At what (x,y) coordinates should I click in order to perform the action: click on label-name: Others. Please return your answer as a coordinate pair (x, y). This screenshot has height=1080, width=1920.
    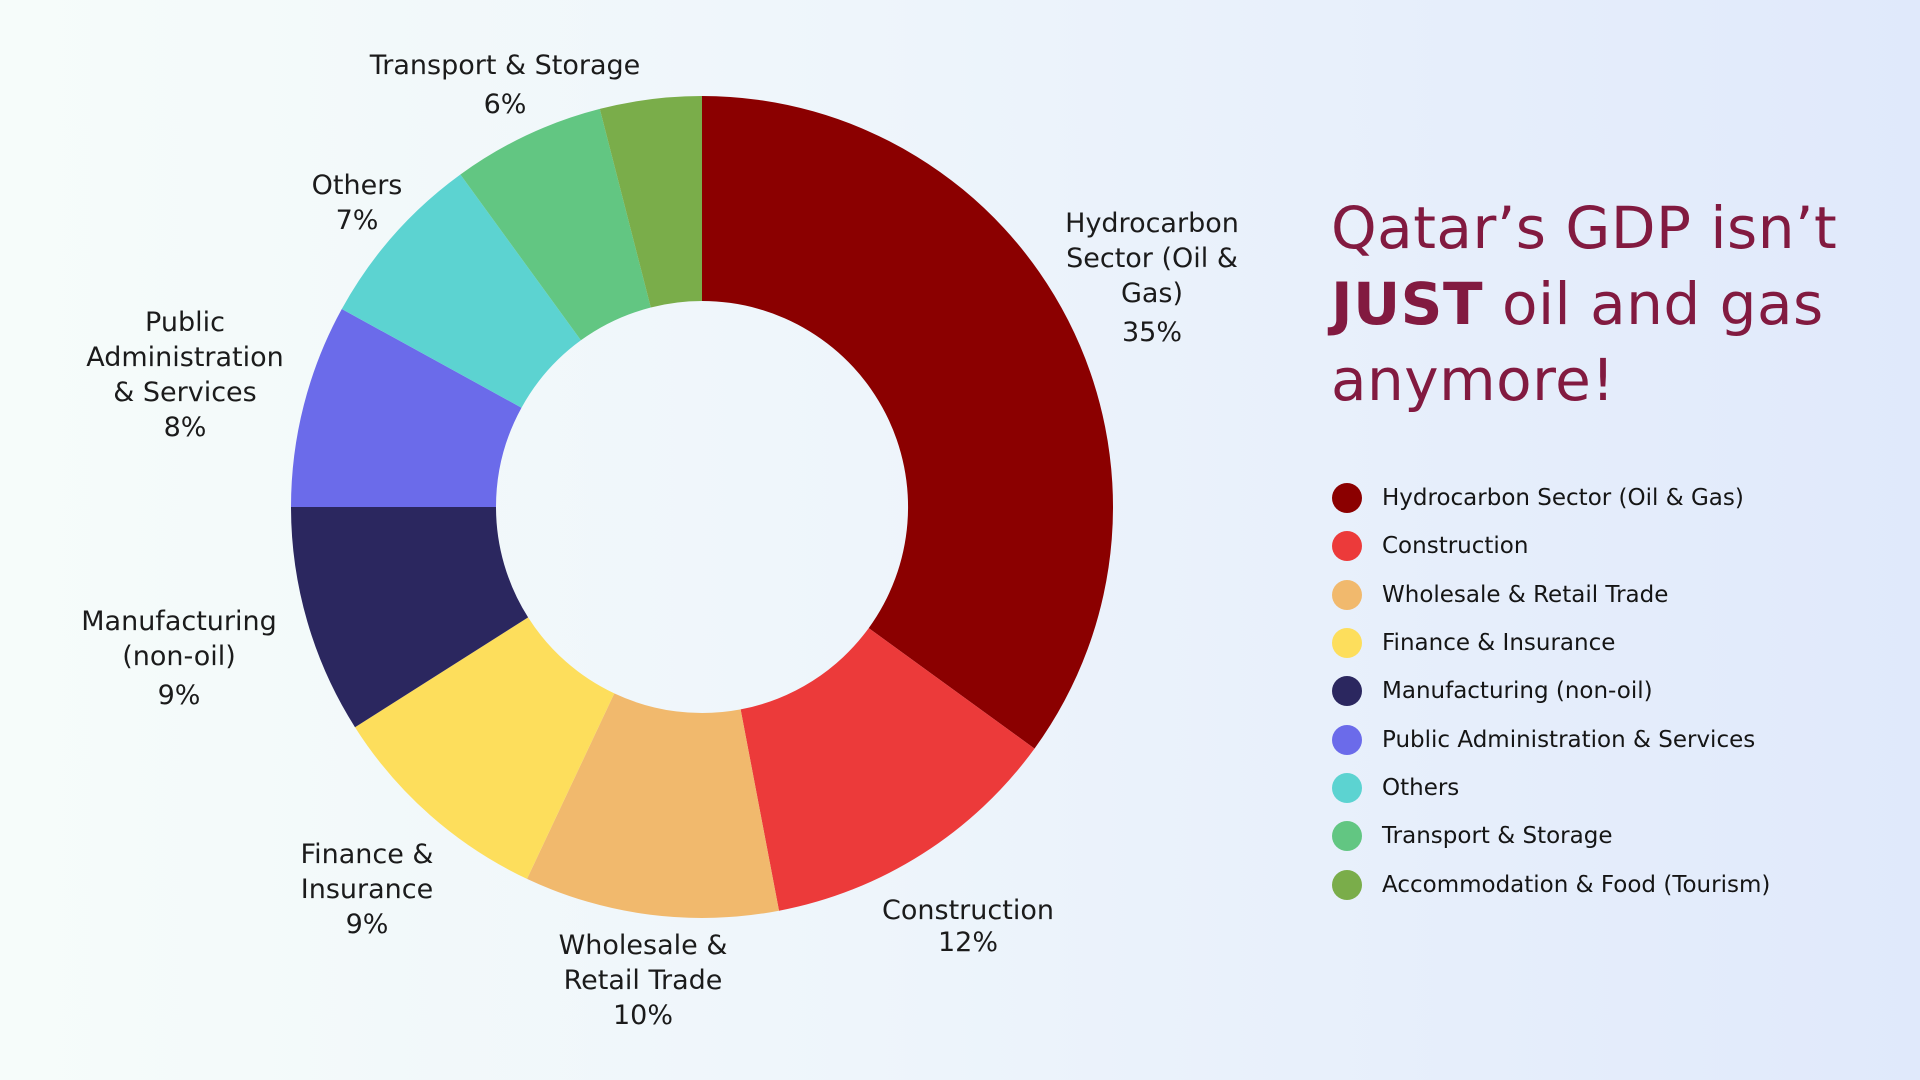
    Looking at the image, I should click on (357, 185).